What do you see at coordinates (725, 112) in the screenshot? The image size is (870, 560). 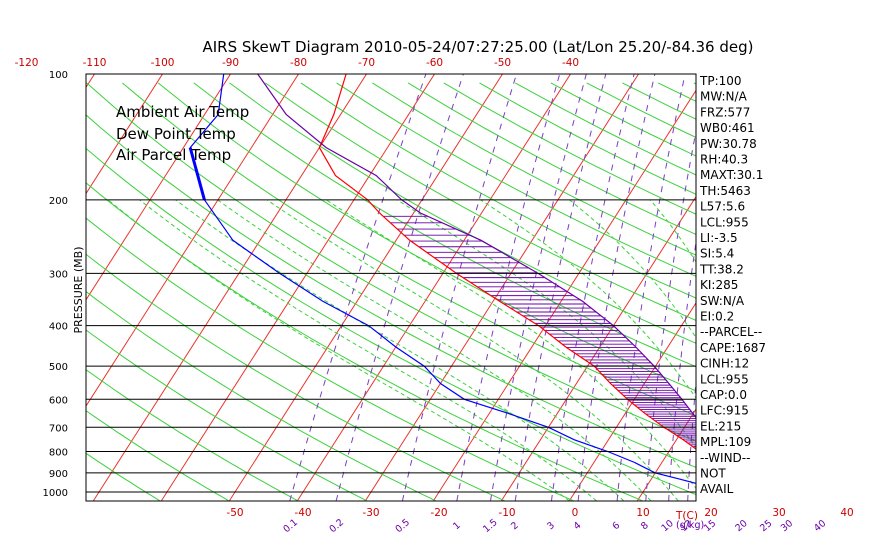 I see `index-item: FRZ:577` at bounding box center [725, 112].